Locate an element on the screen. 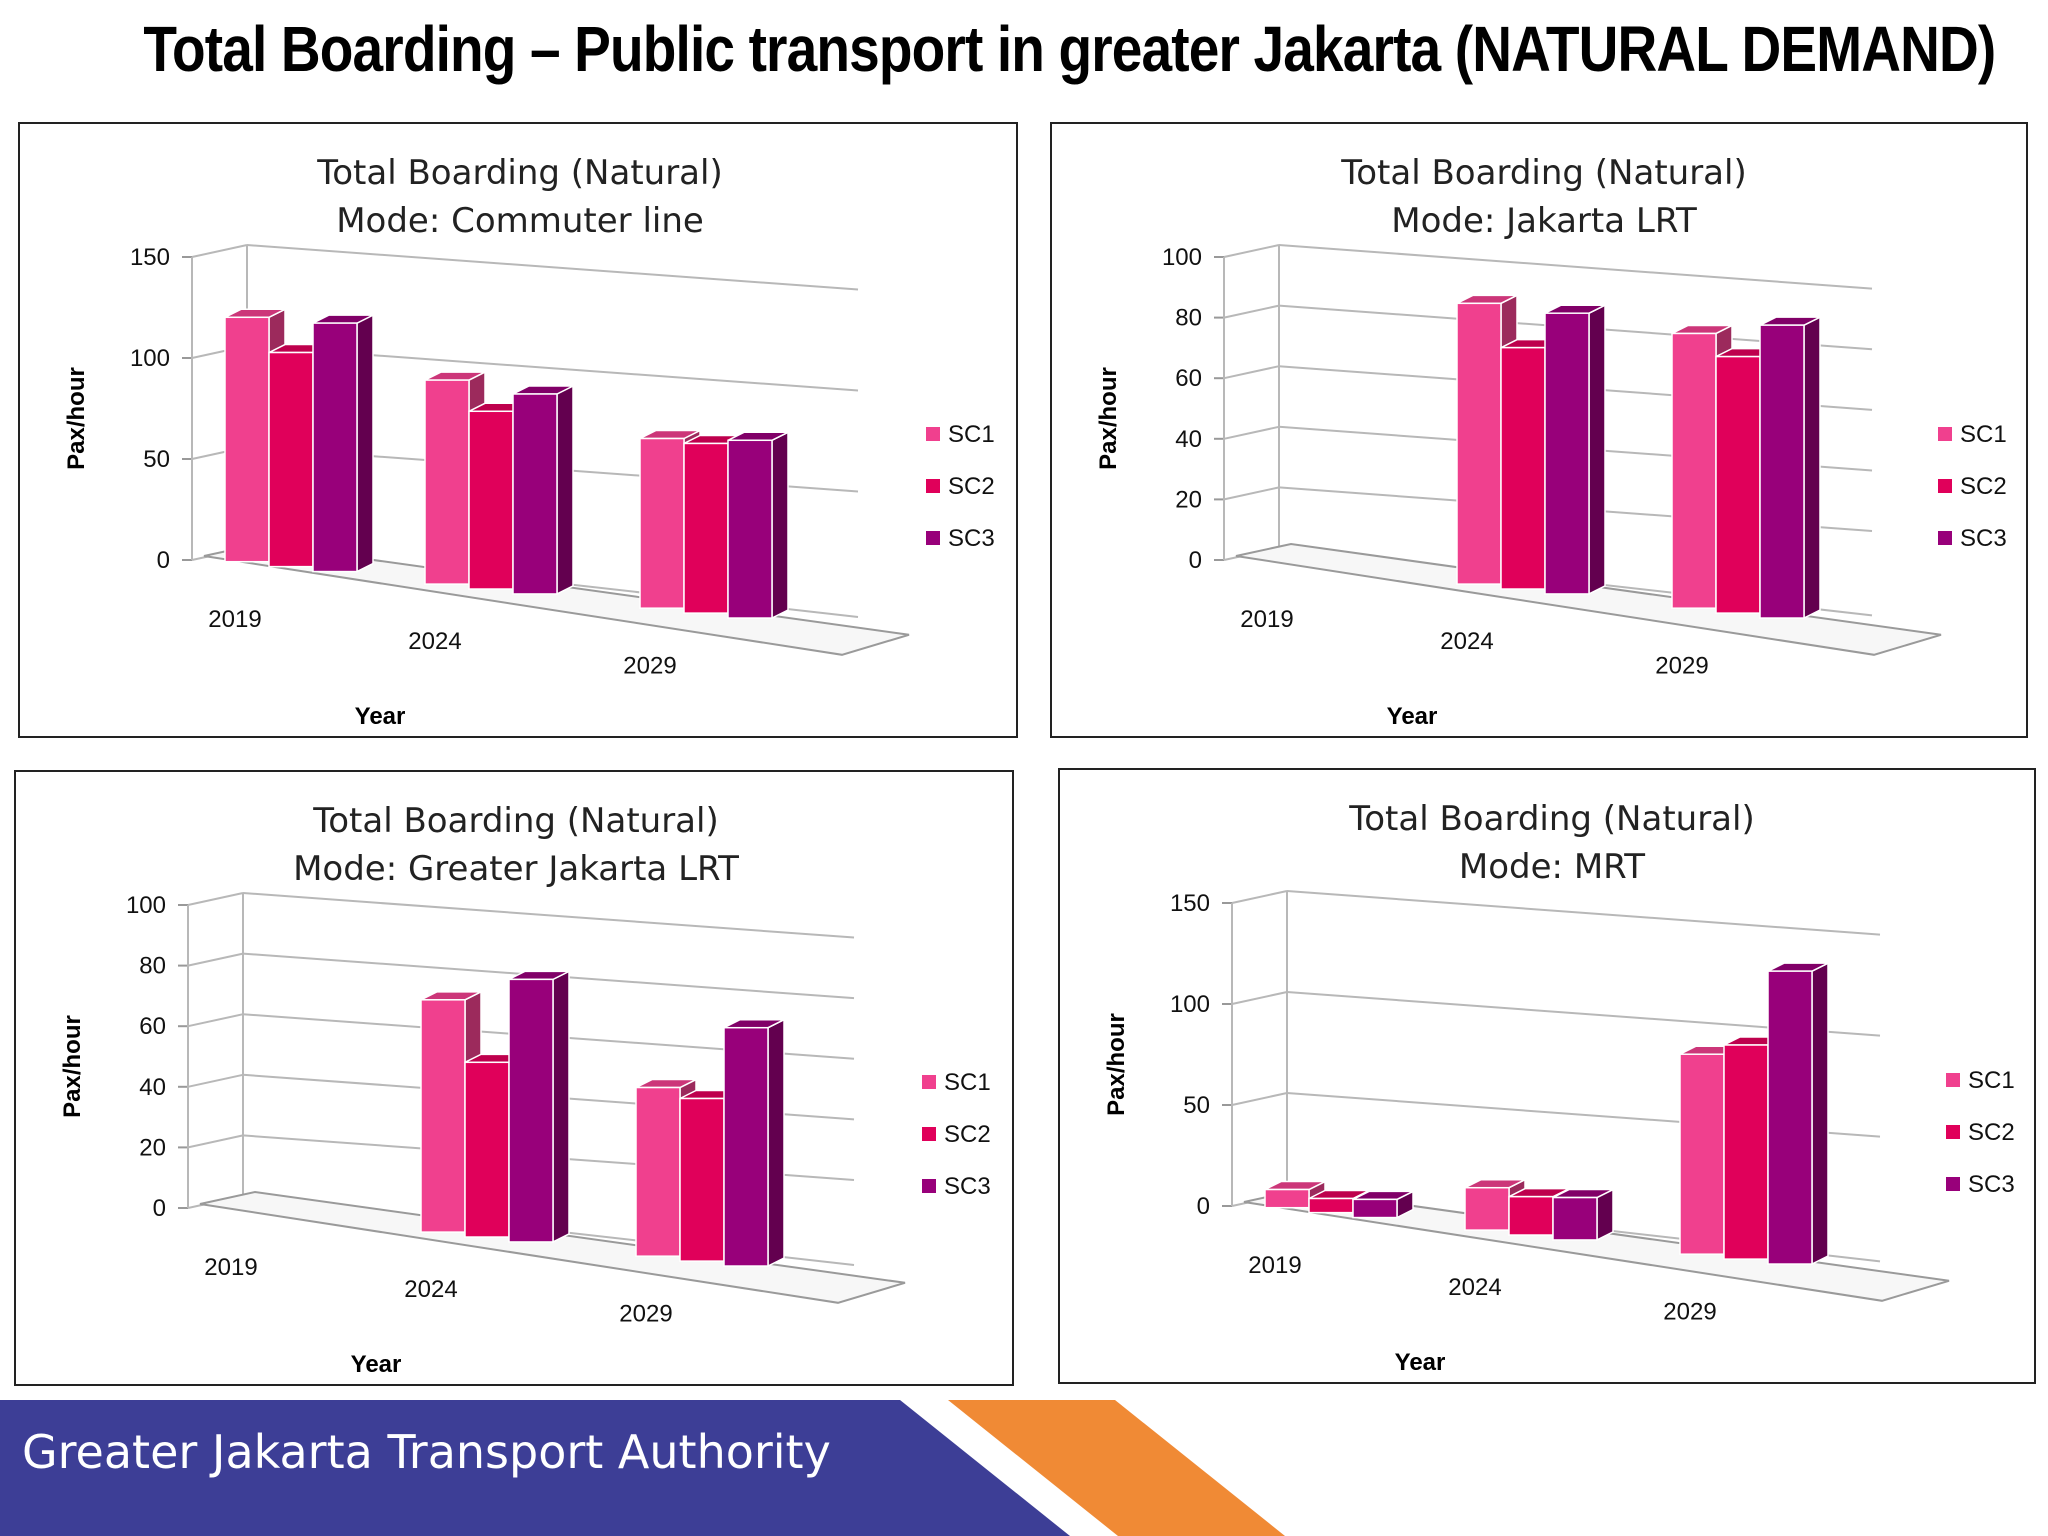 Image resolution: width=2048 pixels, height=1536 pixels. footer-orange-shape is located at coordinates (1116, 1468).